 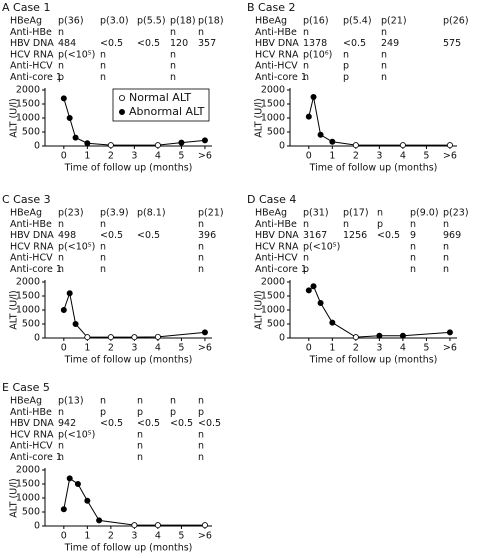 I want to click on panel-title: D Case 4, so click(x=271, y=199).